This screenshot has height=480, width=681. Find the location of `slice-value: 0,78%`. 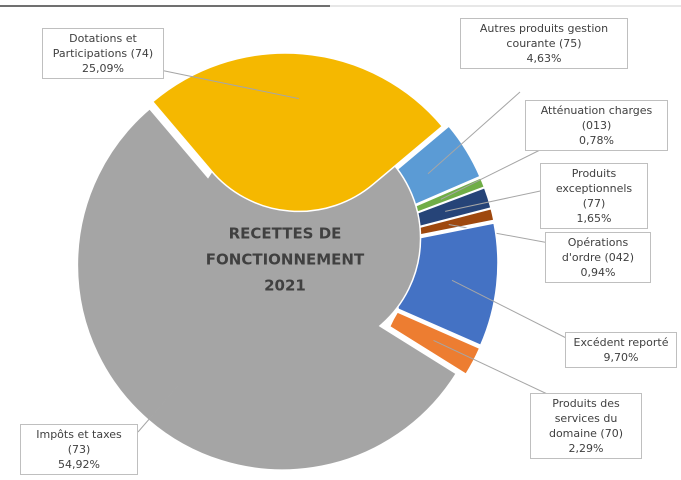

slice-value: 0,78% is located at coordinates (596, 140).